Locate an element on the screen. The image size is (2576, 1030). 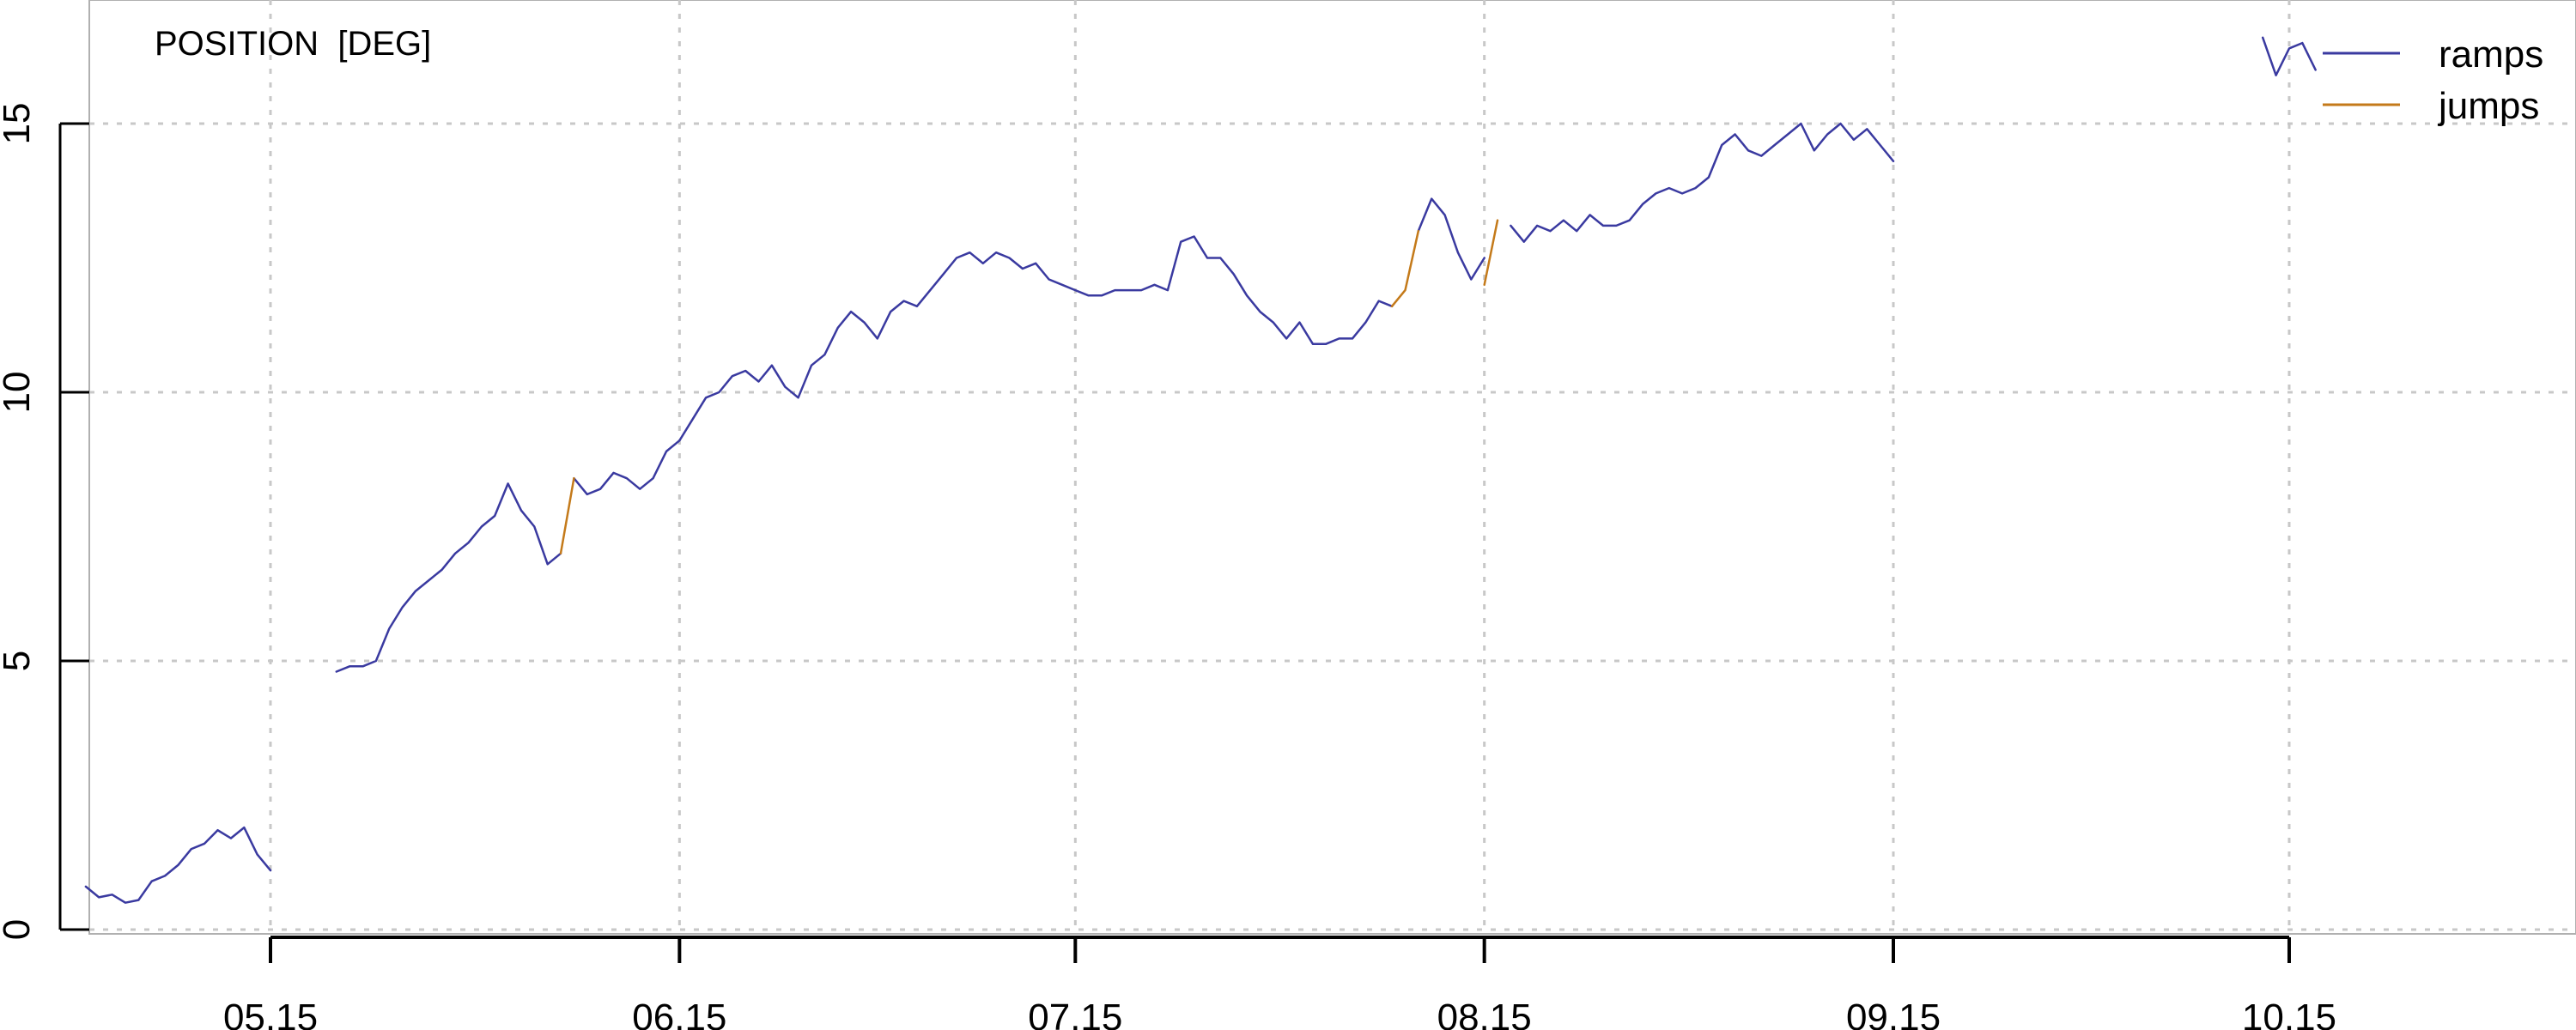
x-tick-label: 06.15 is located at coordinates (679, 1013).